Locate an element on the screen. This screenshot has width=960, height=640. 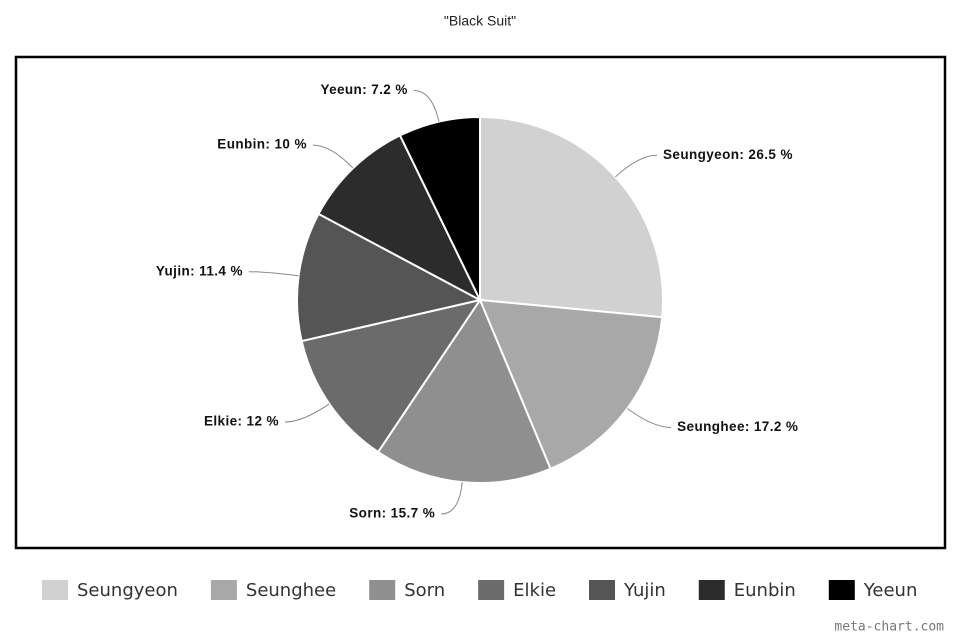
chart-title: "Black Suit" is located at coordinates (480, 21).